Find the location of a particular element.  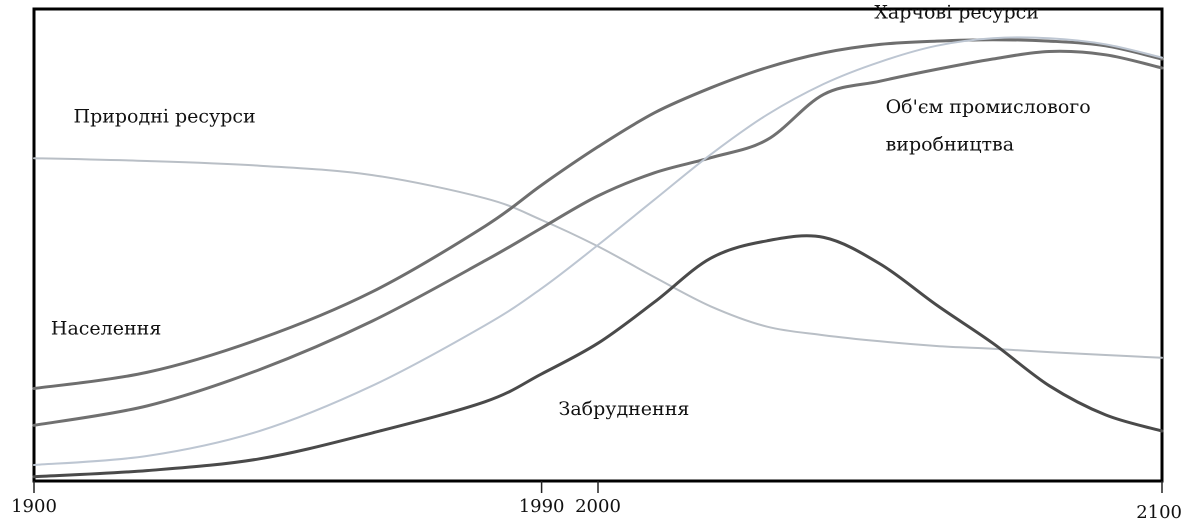

x-tick-2000: 2000 is located at coordinates (598, 506).